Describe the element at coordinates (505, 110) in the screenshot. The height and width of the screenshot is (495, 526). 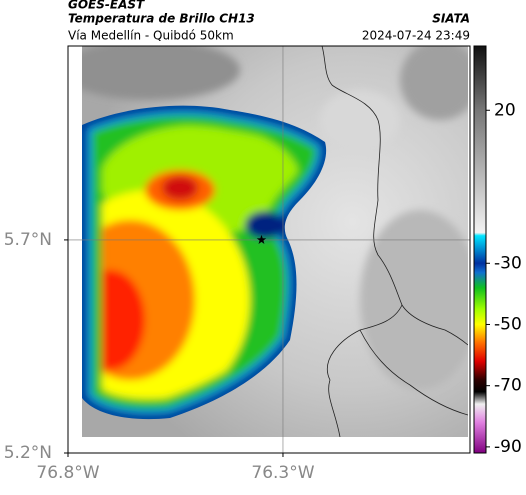
I see `colorbar-tick-label: 20` at that location.